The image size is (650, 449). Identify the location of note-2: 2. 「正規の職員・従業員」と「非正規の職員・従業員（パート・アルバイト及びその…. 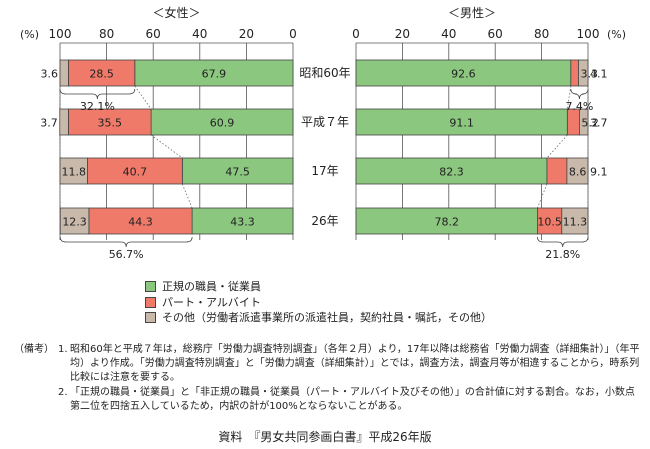
(327, 400).